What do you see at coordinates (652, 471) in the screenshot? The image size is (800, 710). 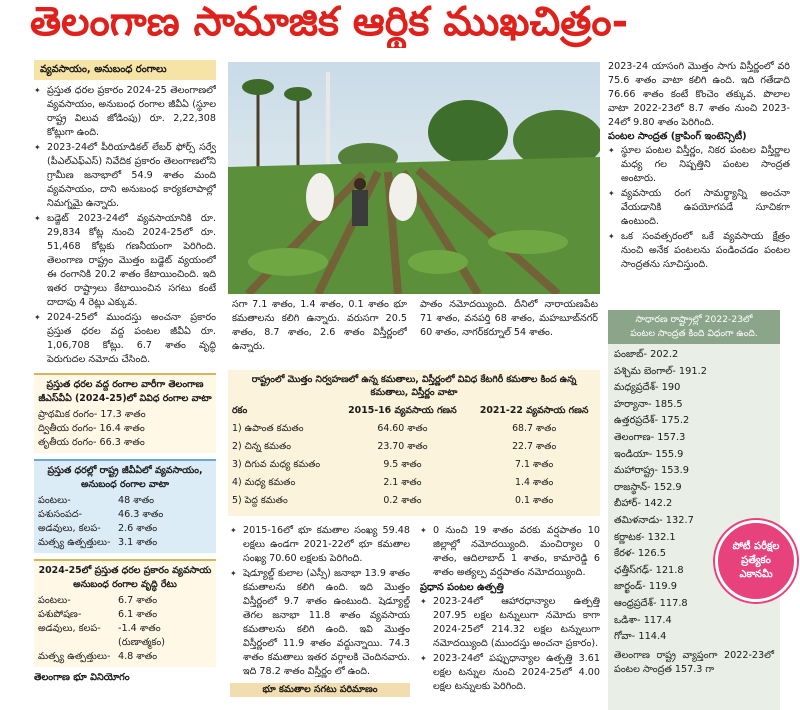 I see `state-row: మహారాష్ట్ర- 153.9` at bounding box center [652, 471].